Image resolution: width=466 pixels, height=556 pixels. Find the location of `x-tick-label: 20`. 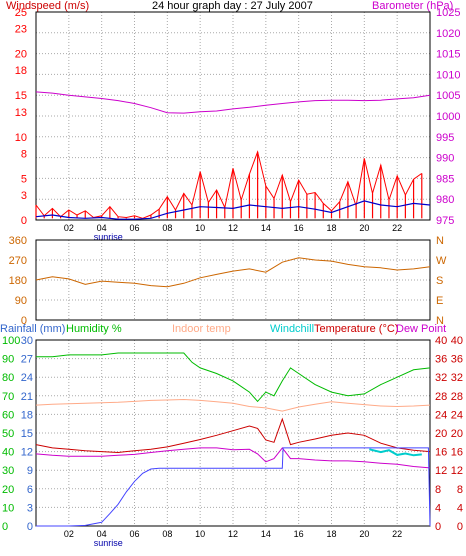

x-tick-label: 20 is located at coordinates (364, 534).